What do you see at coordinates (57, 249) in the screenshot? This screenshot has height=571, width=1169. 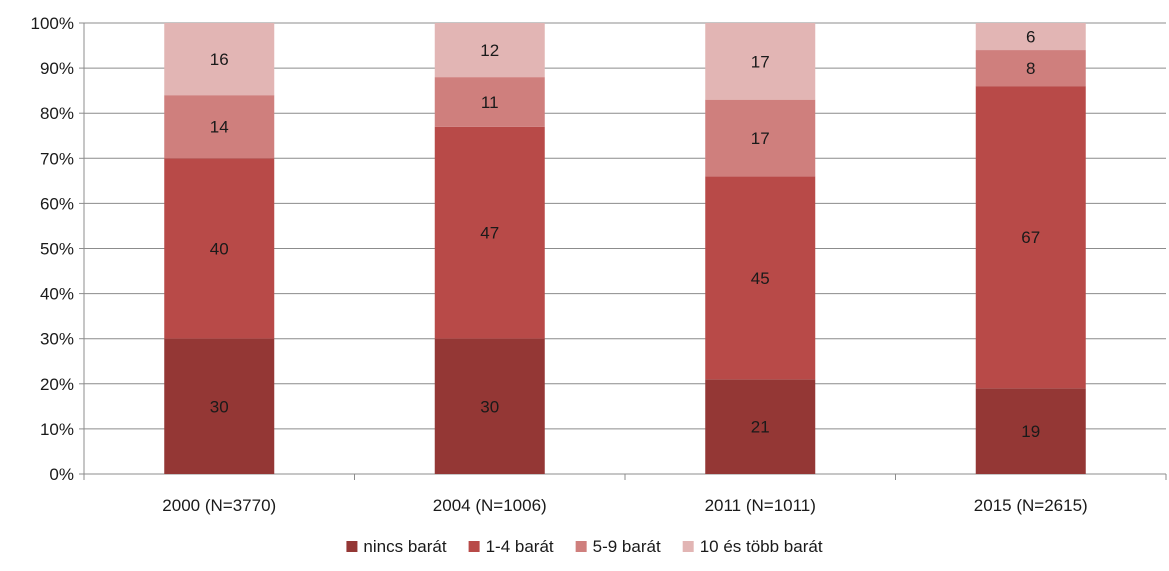 I see `y-tick-label: 50%` at bounding box center [57, 249].